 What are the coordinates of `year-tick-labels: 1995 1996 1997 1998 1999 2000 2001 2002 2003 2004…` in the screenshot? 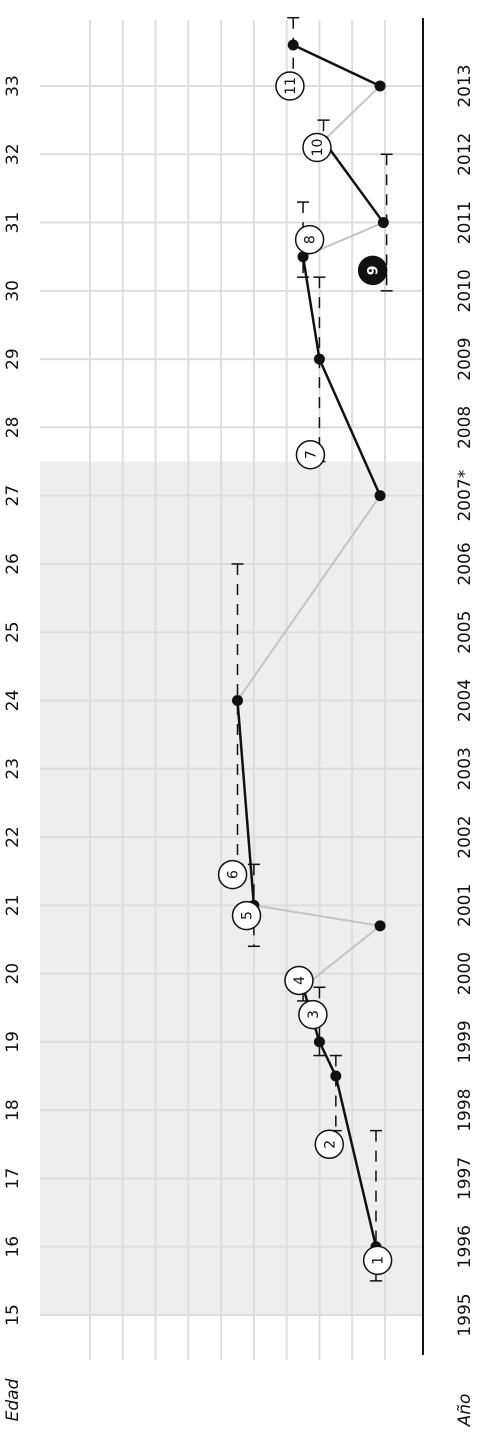 It's located at (465, 700).